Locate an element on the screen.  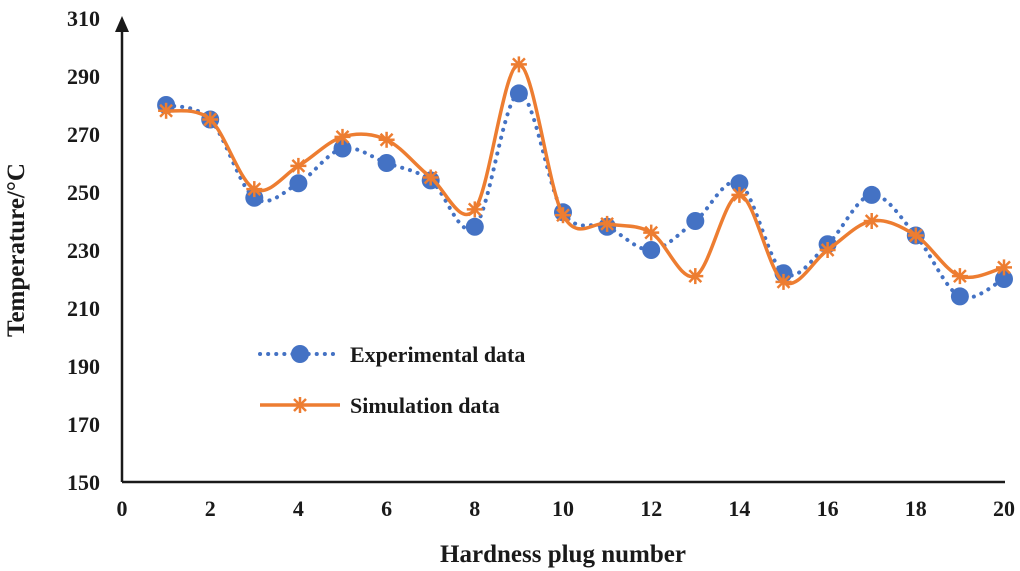
x-tick-label: 12 is located at coordinates (651, 508).